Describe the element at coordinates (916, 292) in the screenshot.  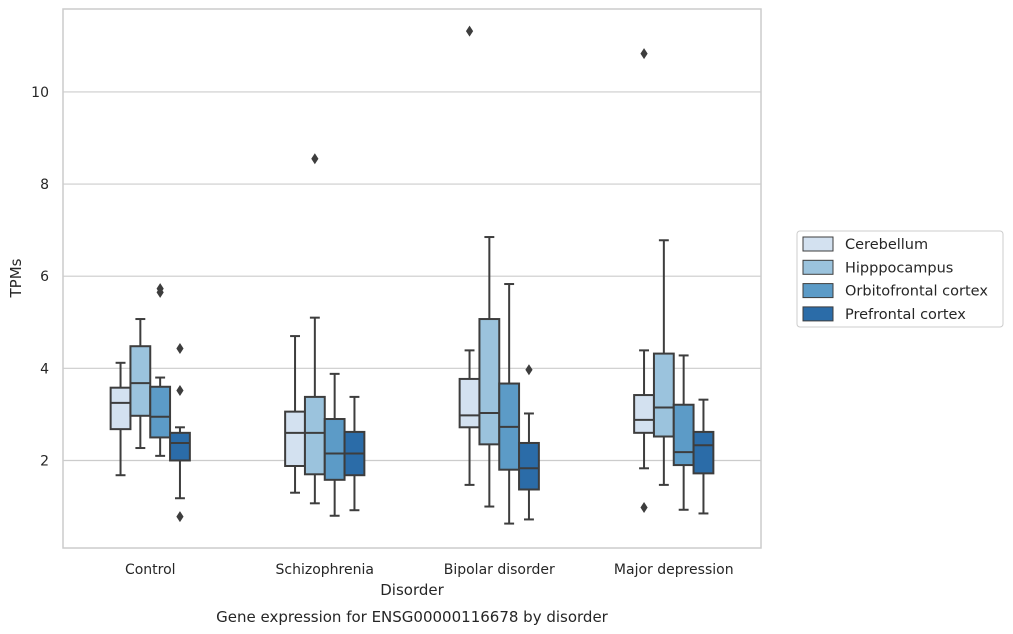
I see `legend-label: Orbitofrontal cortex` at that location.